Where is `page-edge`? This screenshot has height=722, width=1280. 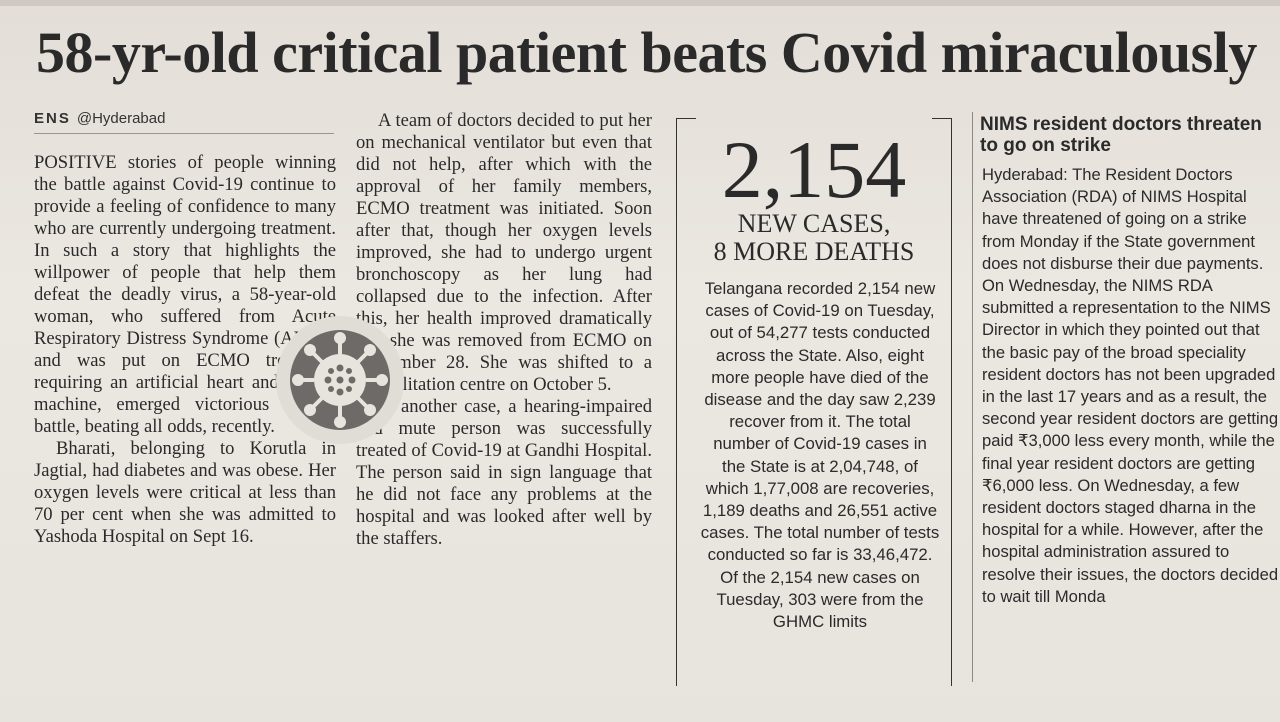 page-edge is located at coordinates (640, 3).